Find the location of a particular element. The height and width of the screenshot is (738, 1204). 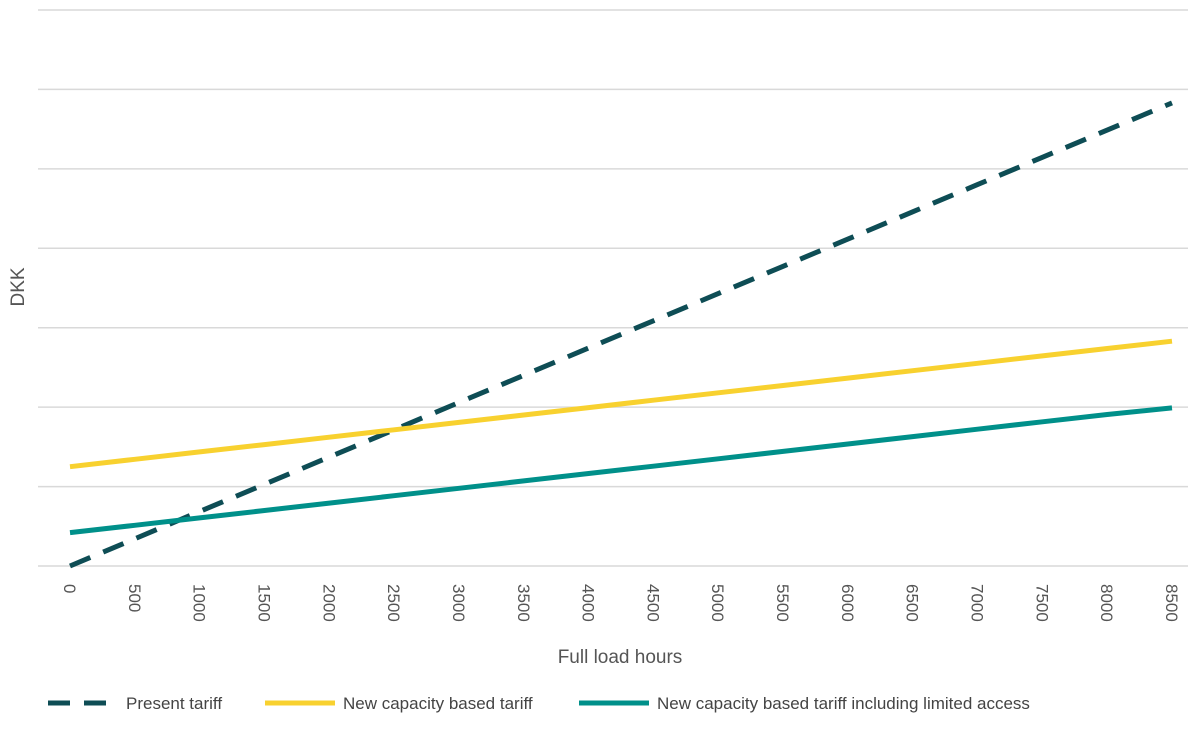

x-tick-label: 1000 is located at coordinates (199, 603).